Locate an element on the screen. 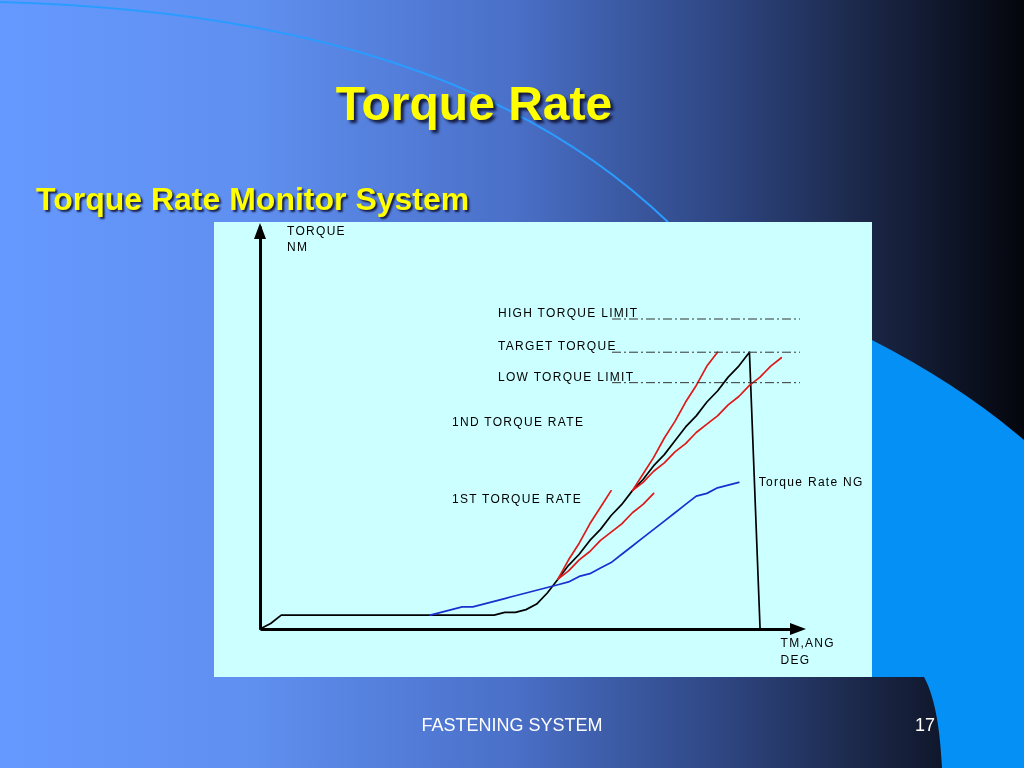 The image size is (1024, 768). chart-subtitle: Torque Rate Monitor System is located at coordinates (253, 199).